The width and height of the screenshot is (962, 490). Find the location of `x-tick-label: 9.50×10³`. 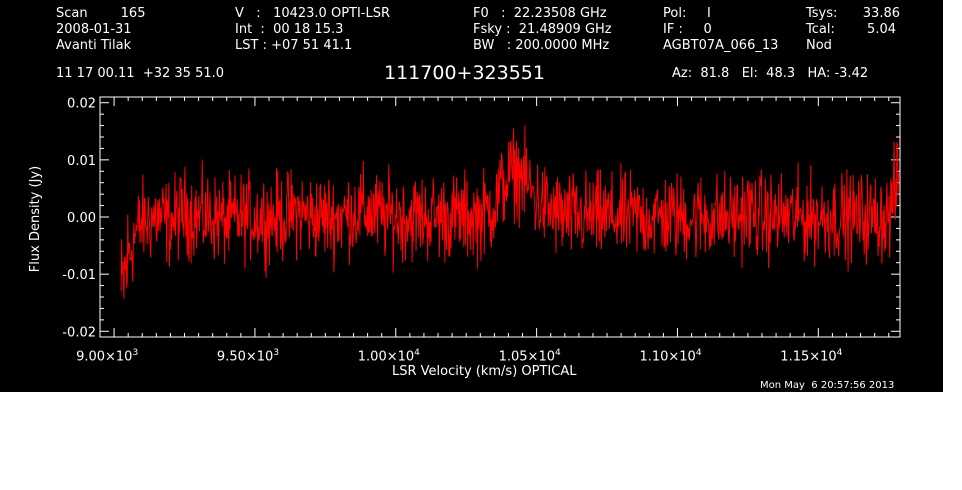

x-tick-label: 9.50×10³ is located at coordinates (248, 355).